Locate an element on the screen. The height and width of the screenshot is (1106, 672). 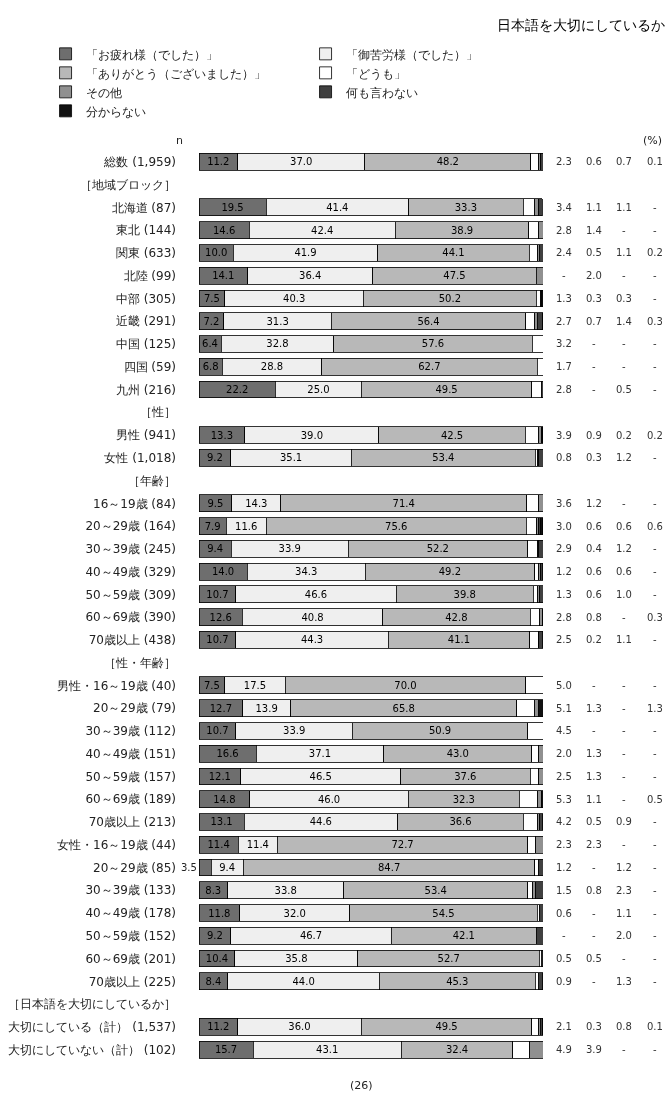
data-label: 48.2 is located at coordinates (447, 162).